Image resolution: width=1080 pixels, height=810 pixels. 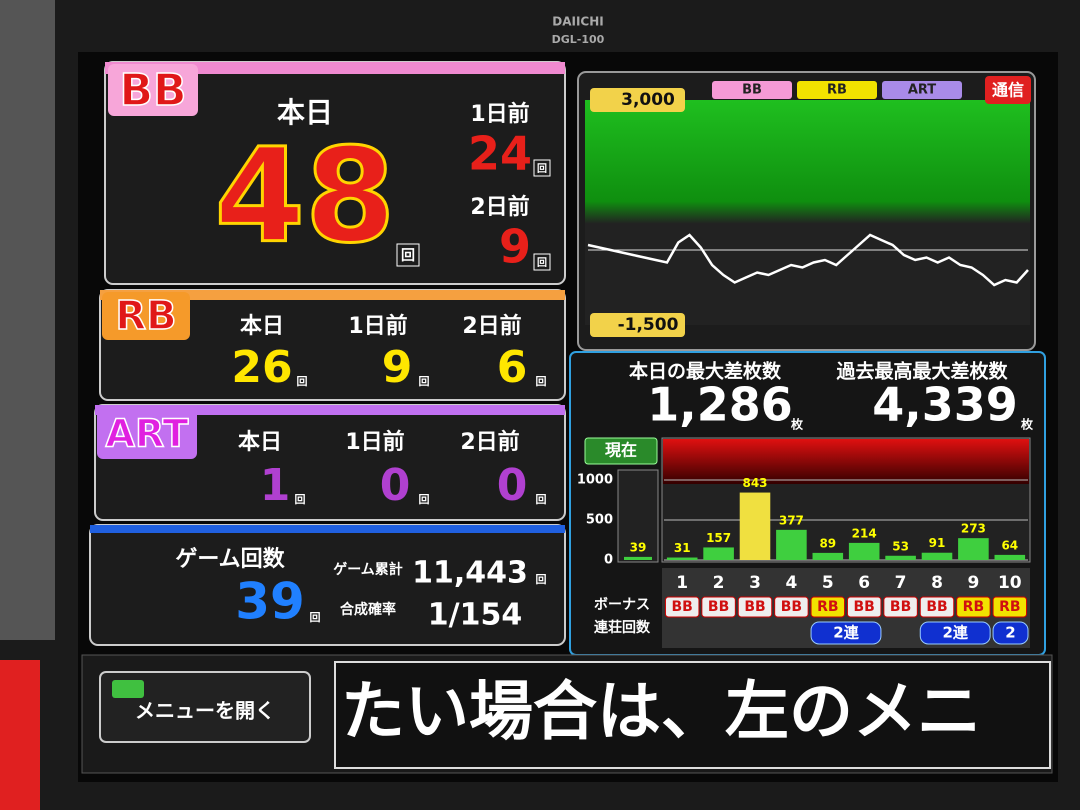 What do you see at coordinates (937, 543) in the screenshot?
I see `bar-label: 91` at bounding box center [937, 543].